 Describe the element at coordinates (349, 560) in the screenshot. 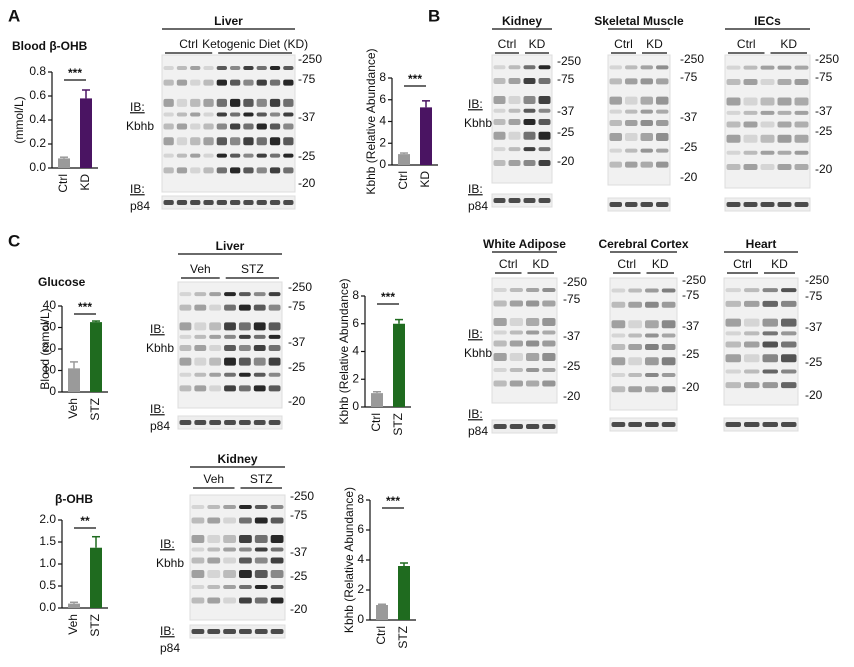

I see `y-axis-label: Kbhb (Relative Abundance)` at that location.